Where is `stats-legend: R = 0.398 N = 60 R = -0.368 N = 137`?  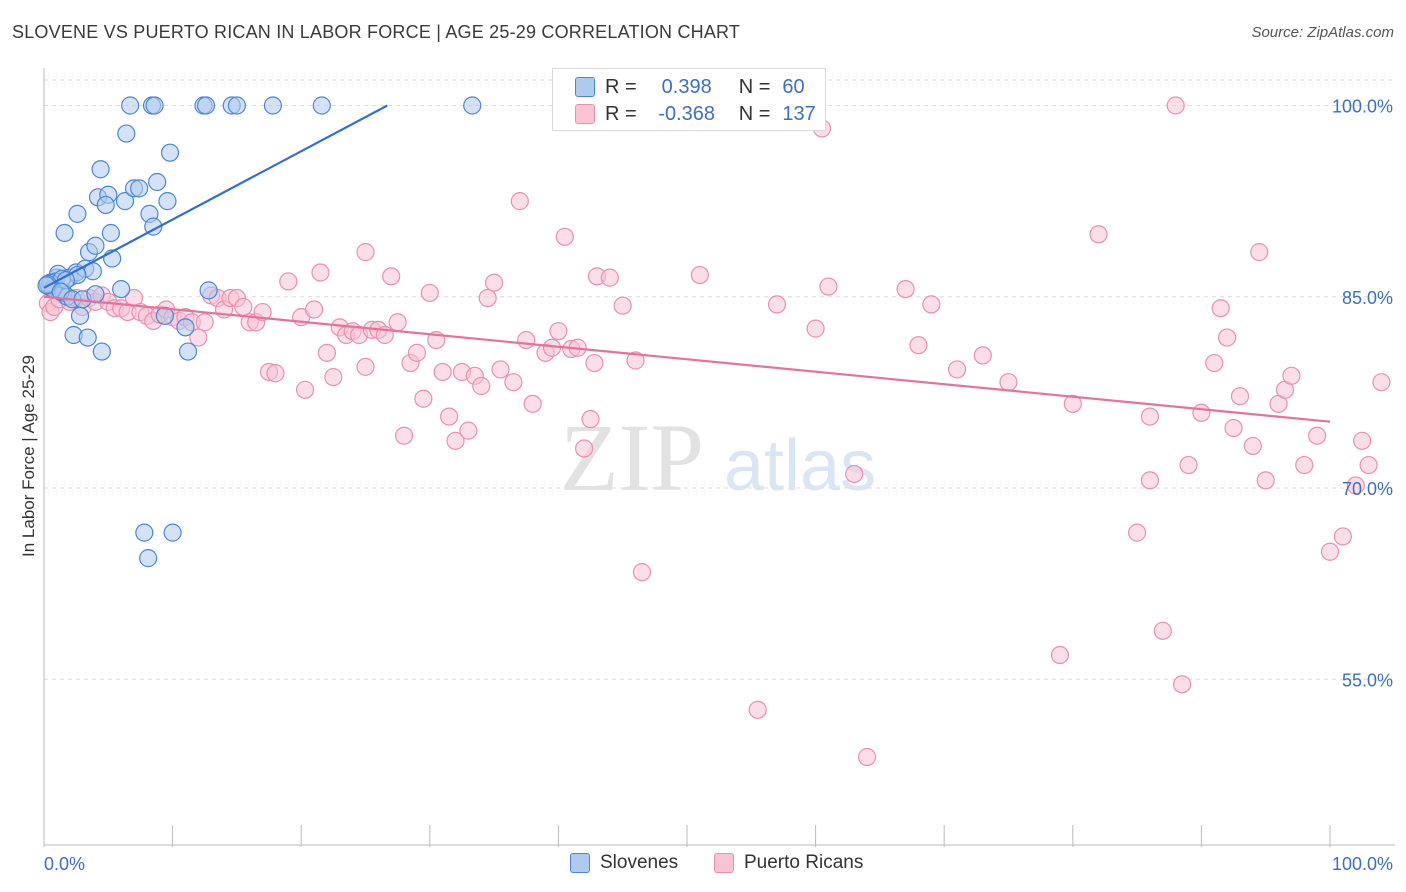 stats-legend: R = 0.398 N = 60 R = -0.368 N = 137 is located at coordinates (689, 99).